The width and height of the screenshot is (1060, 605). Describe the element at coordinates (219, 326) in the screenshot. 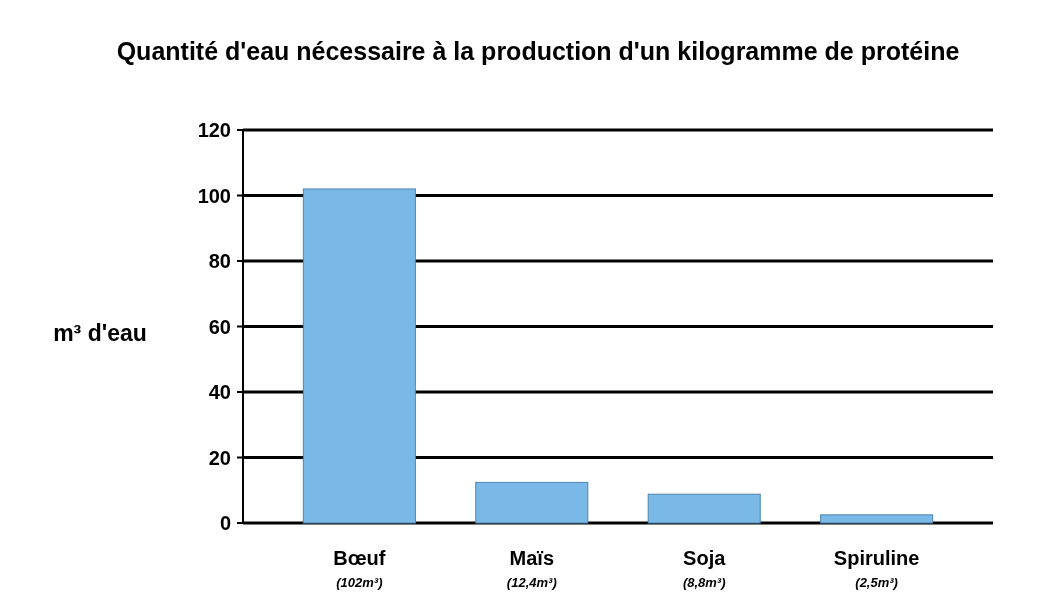

I see `y-tick-label: 60` at that location.